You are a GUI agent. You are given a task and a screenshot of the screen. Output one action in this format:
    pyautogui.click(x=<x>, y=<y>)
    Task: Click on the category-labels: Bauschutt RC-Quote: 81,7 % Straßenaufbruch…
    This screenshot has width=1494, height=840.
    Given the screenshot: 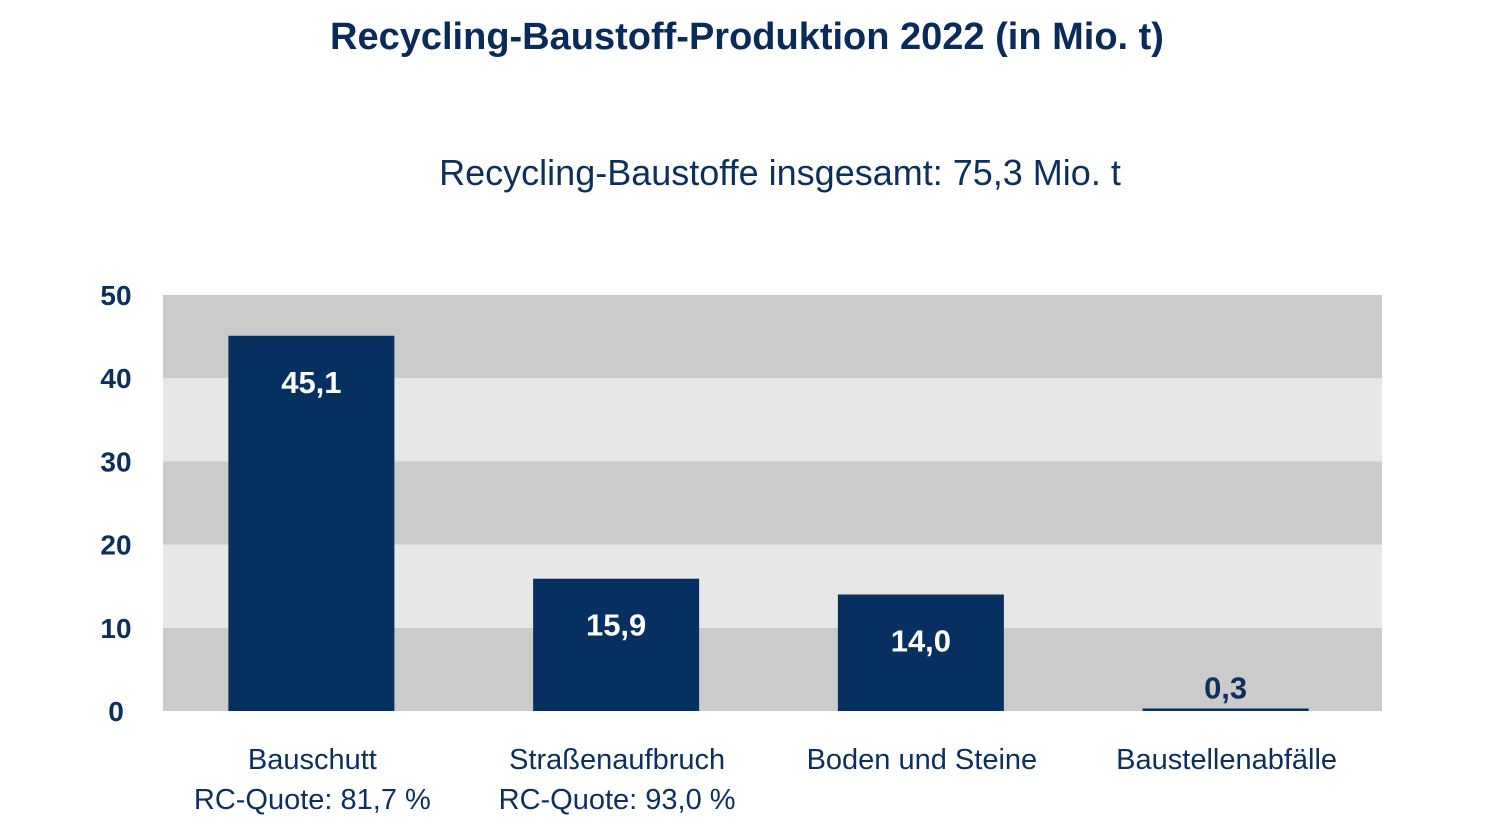 What is the action you would take?
    pyautogui.click(x=765, y=780)
    